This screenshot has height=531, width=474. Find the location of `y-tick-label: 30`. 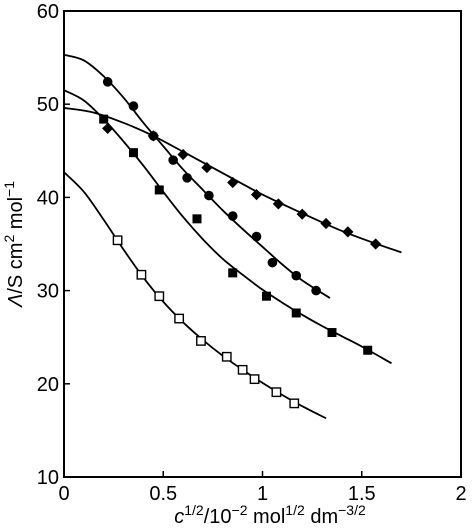

y-tick-label: 30 is located at coordinates (48, 292).